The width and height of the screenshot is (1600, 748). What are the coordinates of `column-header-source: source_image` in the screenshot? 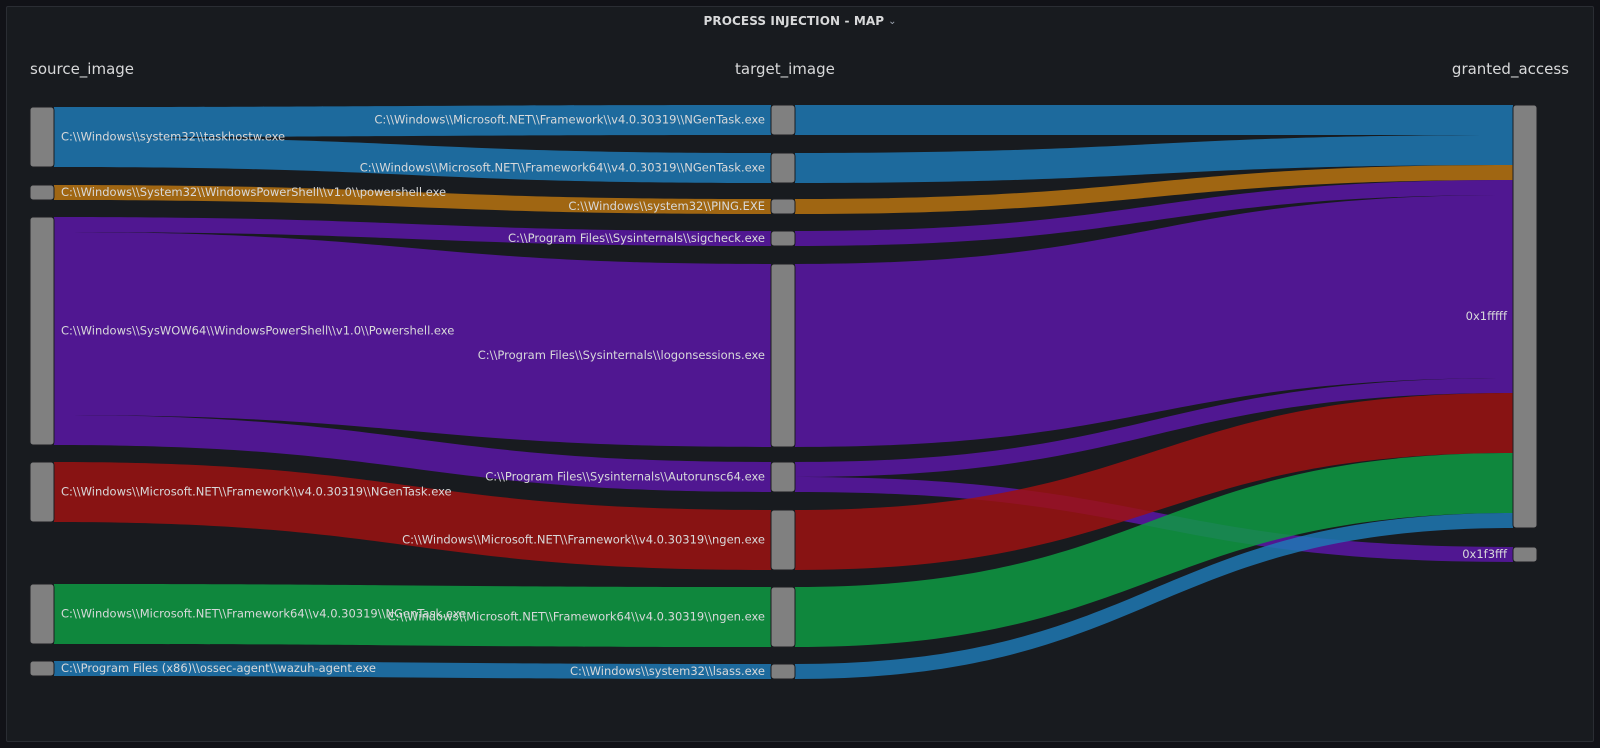 It's located at (82, 69).